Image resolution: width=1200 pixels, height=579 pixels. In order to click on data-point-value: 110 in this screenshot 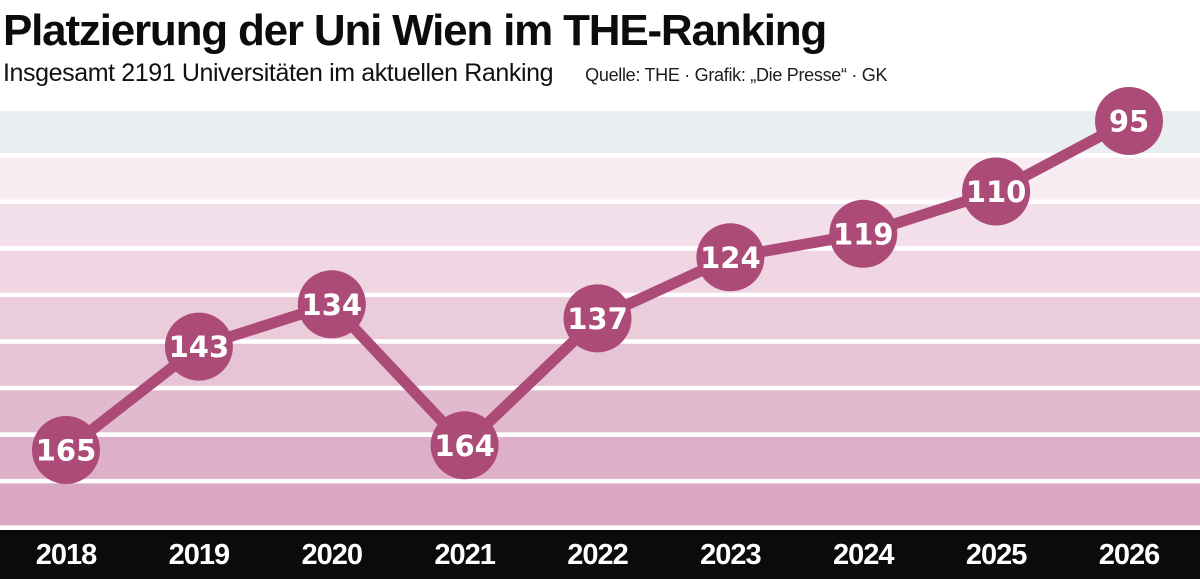, I will do `click(996, 192)`.